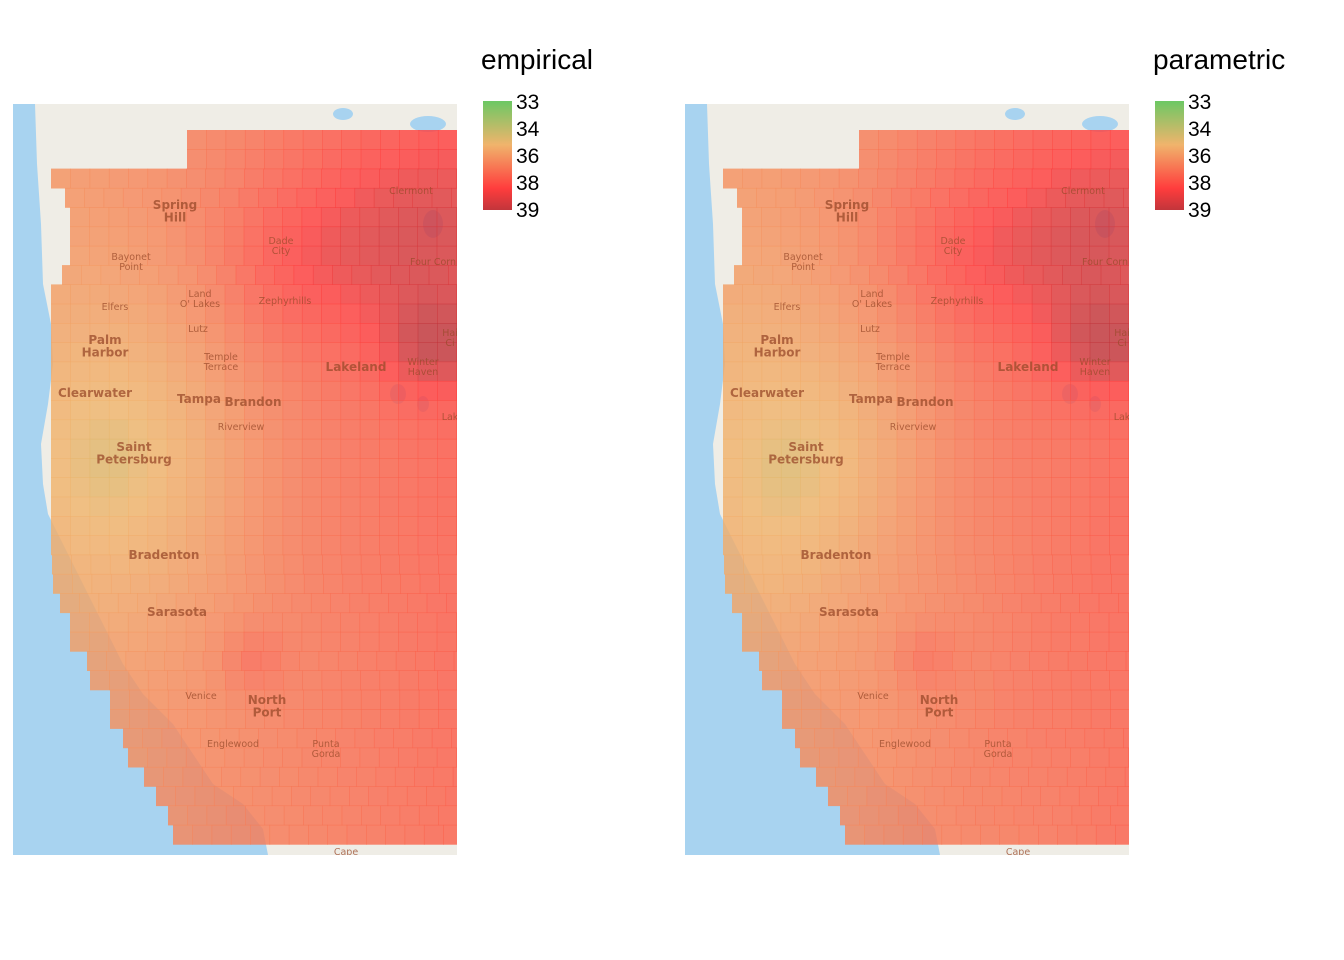 This screenshot has width=1344, height=960. Describe the element at coordinates (422, 367) in the screenshot. I see `city-label: Winter Haven` at that location.